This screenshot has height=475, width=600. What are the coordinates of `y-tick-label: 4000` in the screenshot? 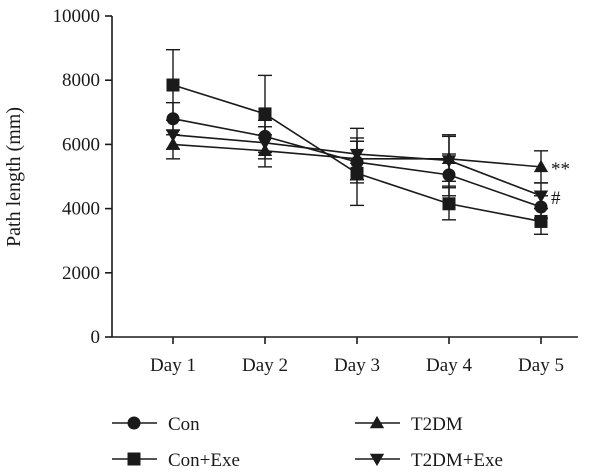 It's located at (81, 209).